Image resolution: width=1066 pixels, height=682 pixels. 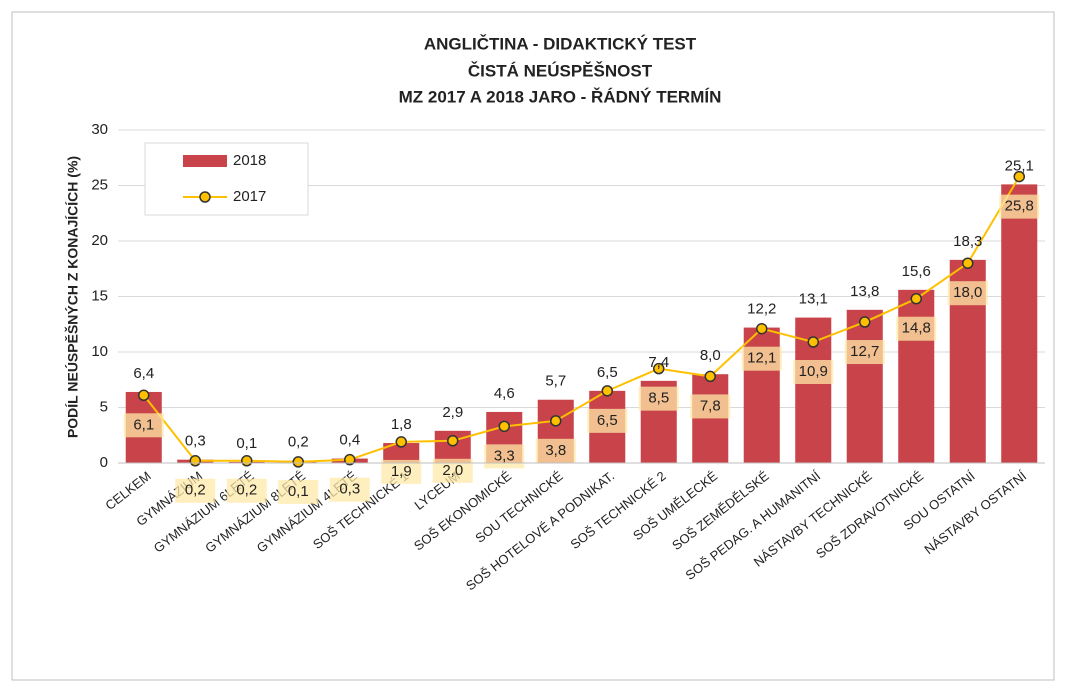 What do you see at coordinates (99, 240) in the screenshot?
I see `y-tick-label: 20` at bounding box center [99, 240].